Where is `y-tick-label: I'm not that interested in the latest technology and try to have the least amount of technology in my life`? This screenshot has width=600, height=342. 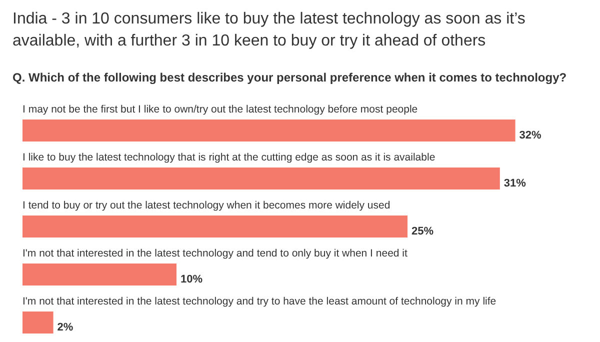 y-tick-label: I'm not that interested in the latest technology and try to have the least amount of technology in my life is located at coordinates (259, 302).